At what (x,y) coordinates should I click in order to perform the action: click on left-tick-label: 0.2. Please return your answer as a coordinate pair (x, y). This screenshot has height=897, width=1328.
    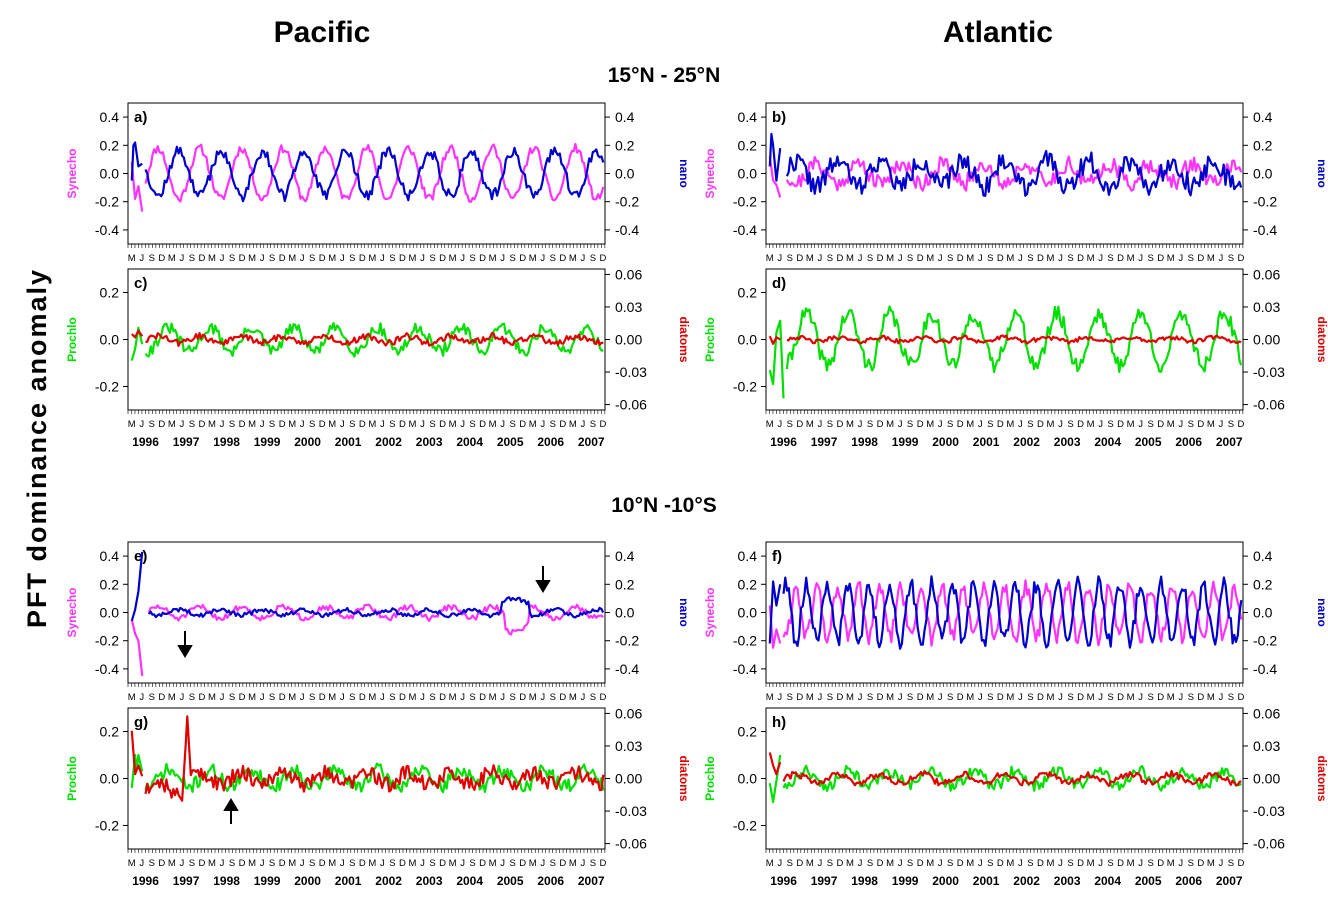
    Looking at the image, I should click on (748, 584).